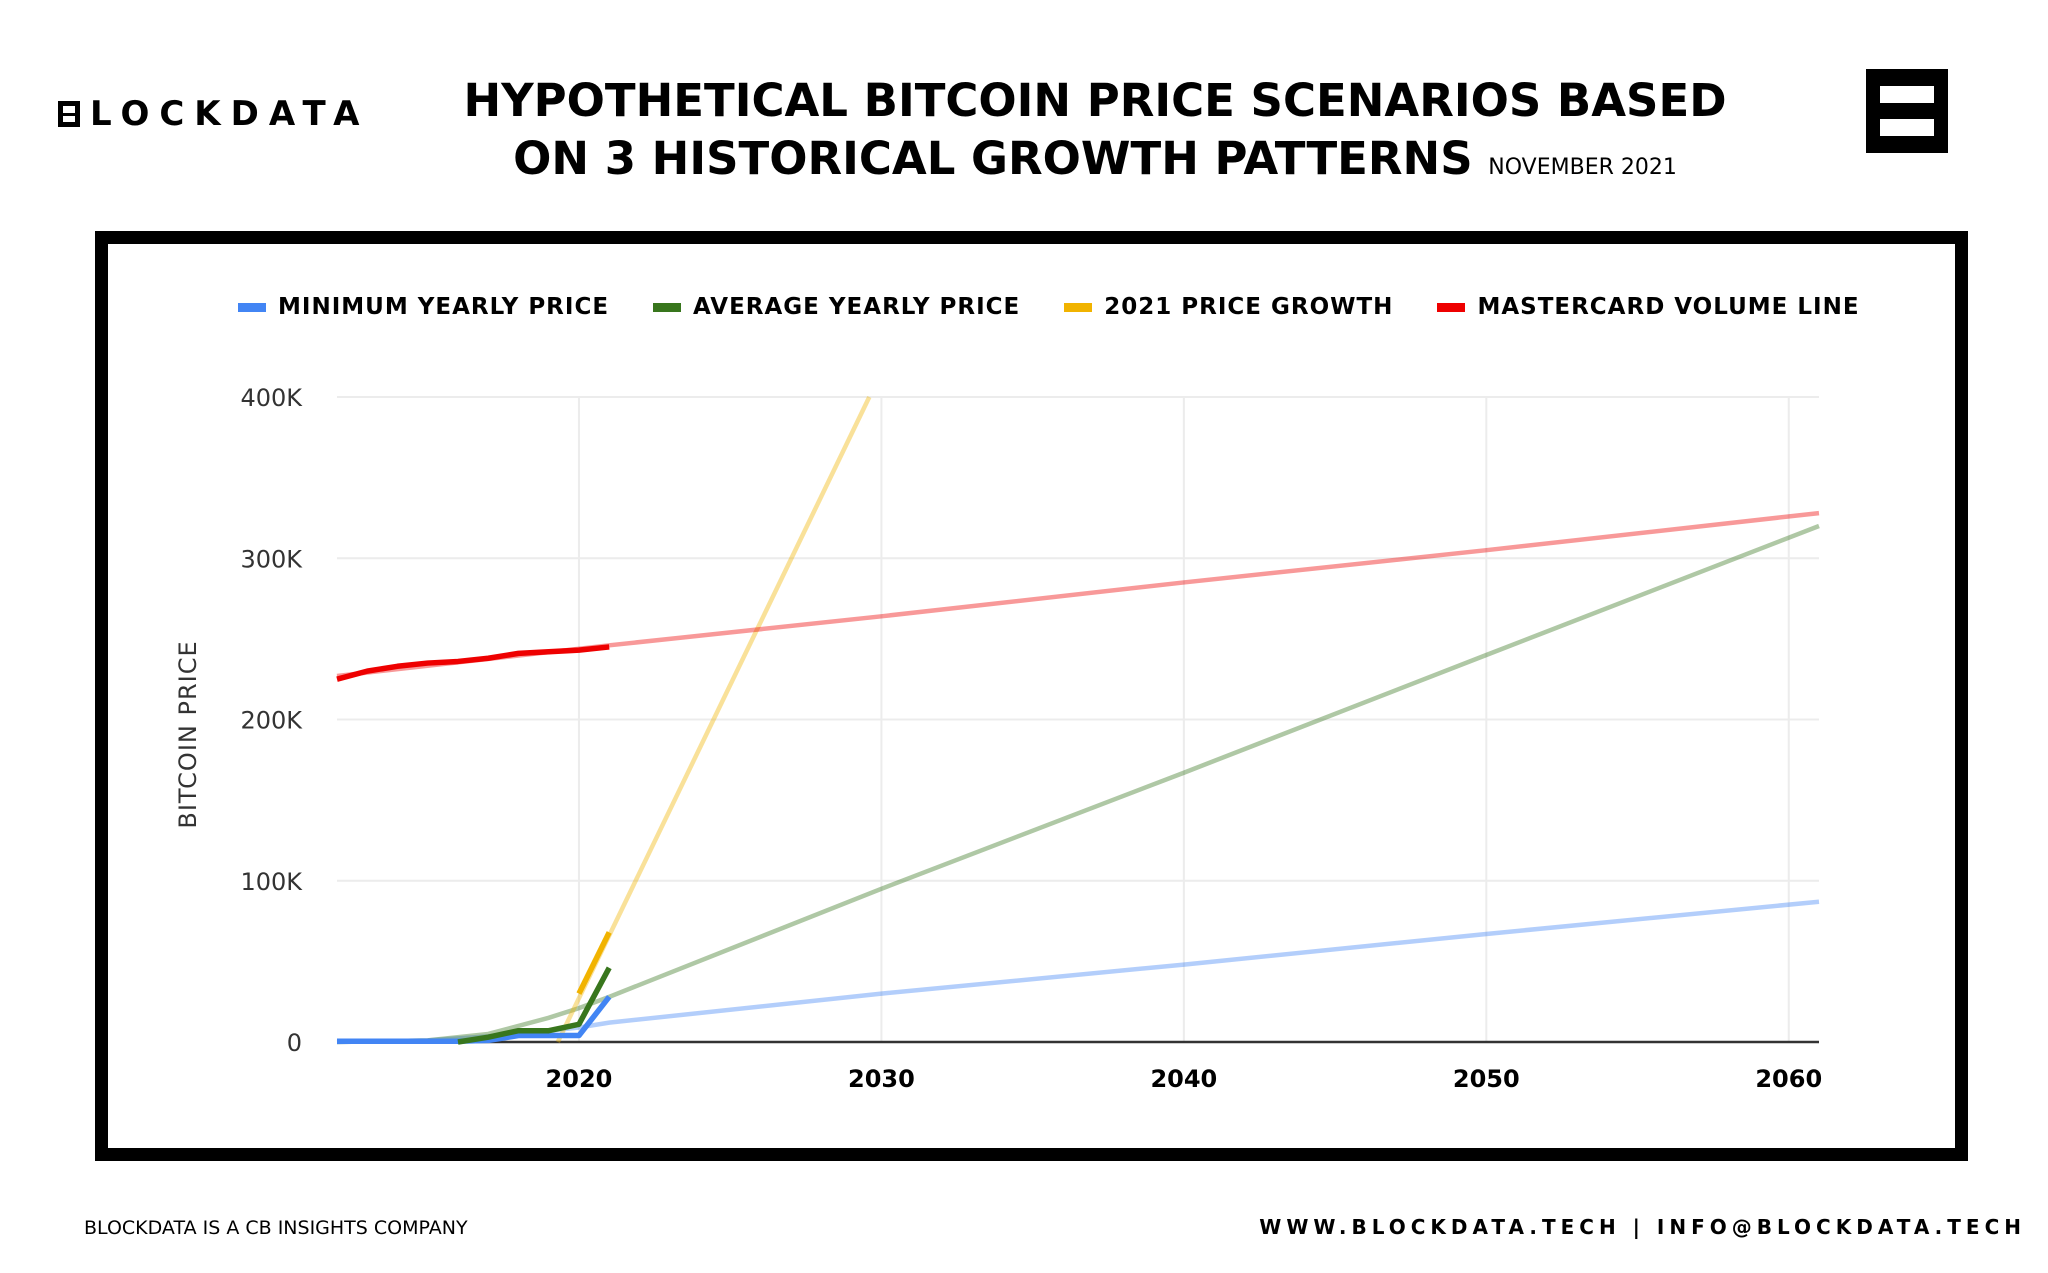 The image size is (2048, 1273). Describe the element at coordinates (1668, 307) in the screenshot. I see `legend-label: MASTERCARD VOLUME LINE` at that location.